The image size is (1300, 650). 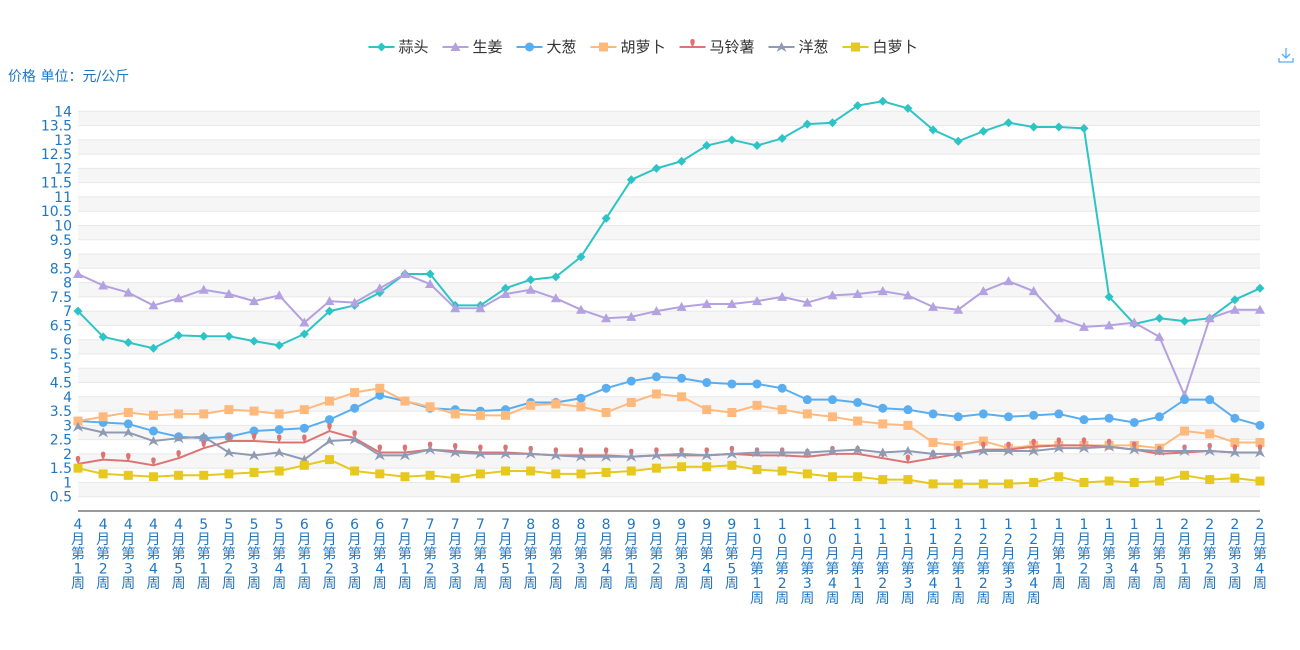 What do you see at coordinates (798, 47) in the screenshot?
I see `legend-item-5: 洋葱` at bounding box center [798, 47].